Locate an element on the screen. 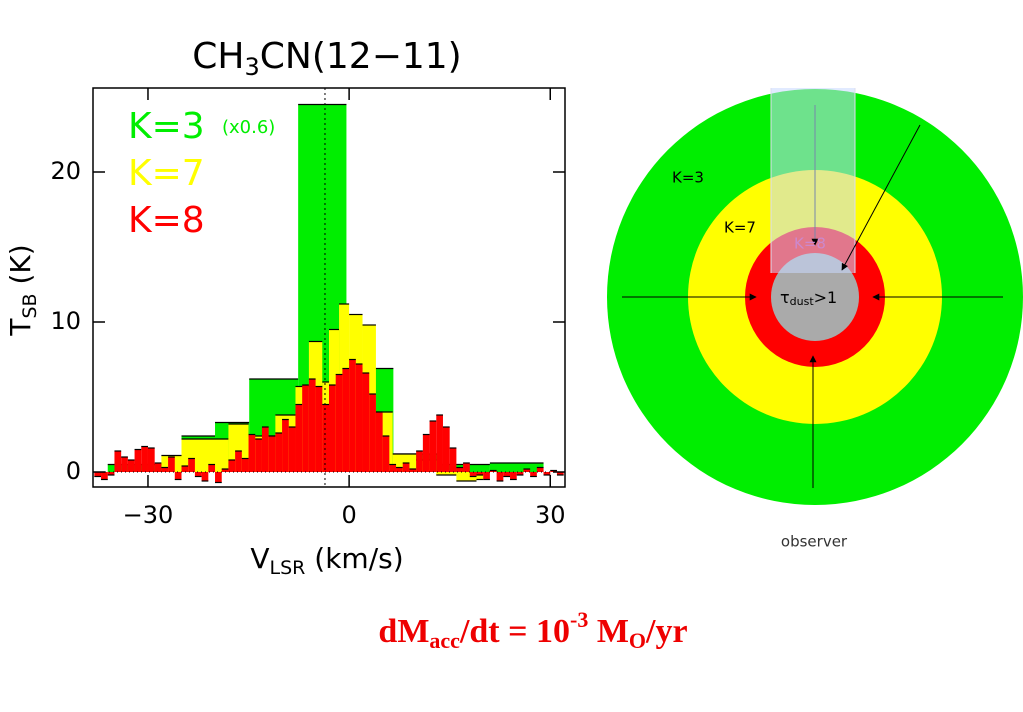  formula: dMacc/dt = 10-3 MO/yr is located at coordinates (532, 630).